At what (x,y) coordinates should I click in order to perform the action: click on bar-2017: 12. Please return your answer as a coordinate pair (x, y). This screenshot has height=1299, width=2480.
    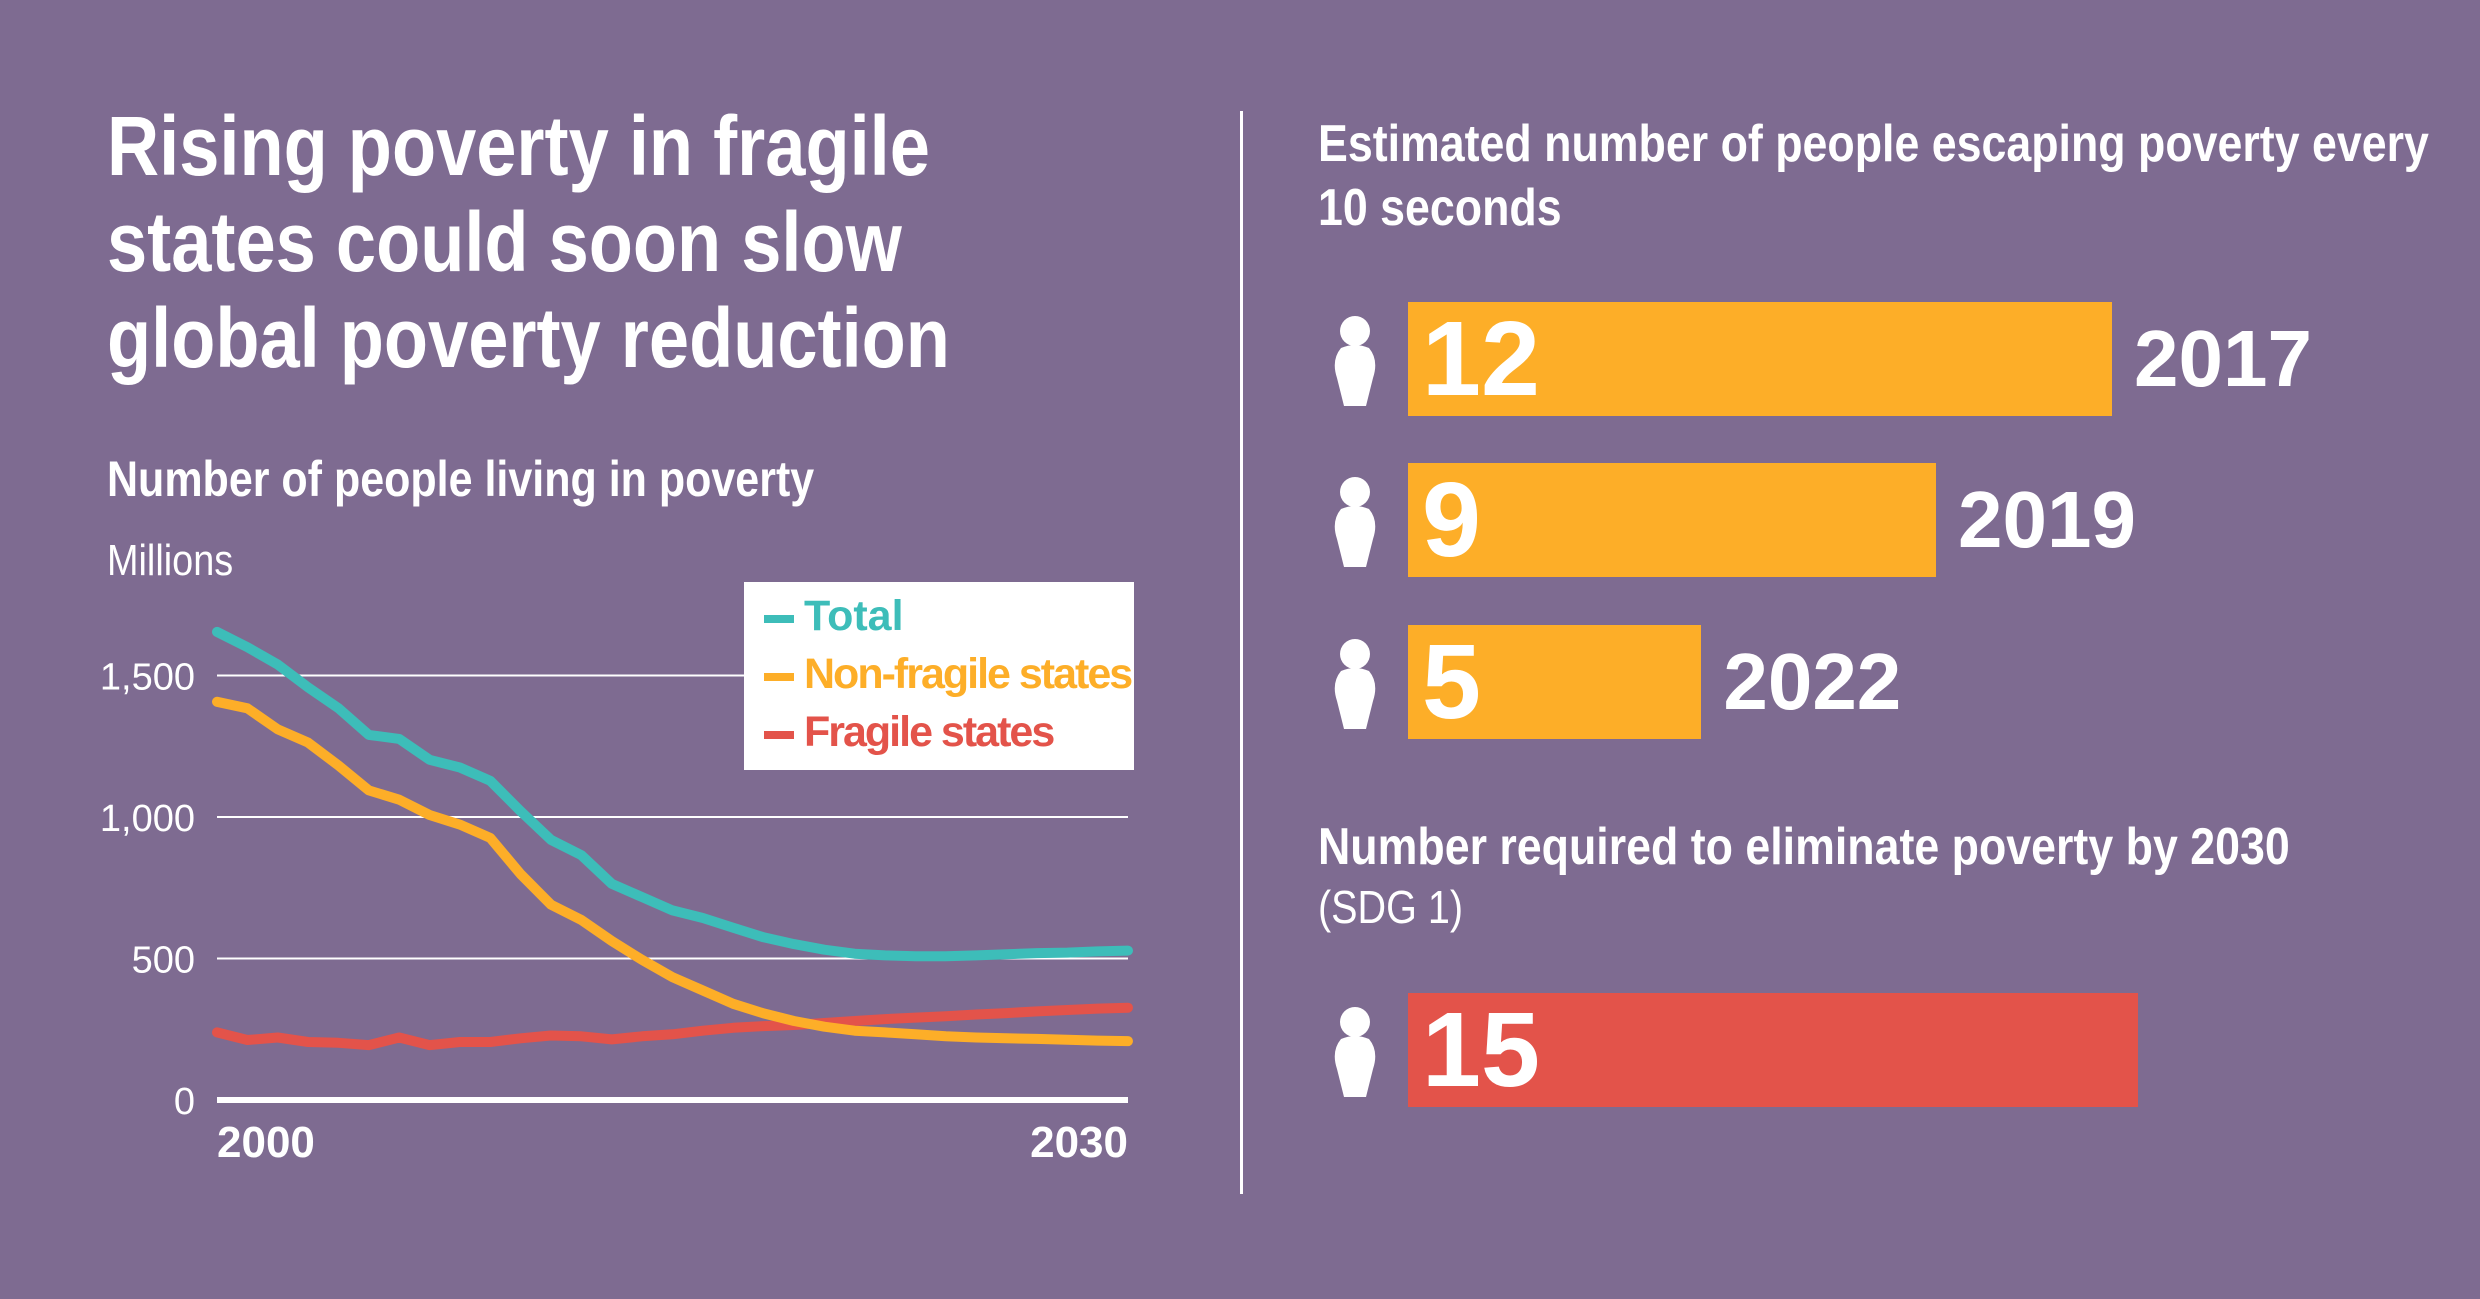
    Looking at the image, I should click on (1760, 359).